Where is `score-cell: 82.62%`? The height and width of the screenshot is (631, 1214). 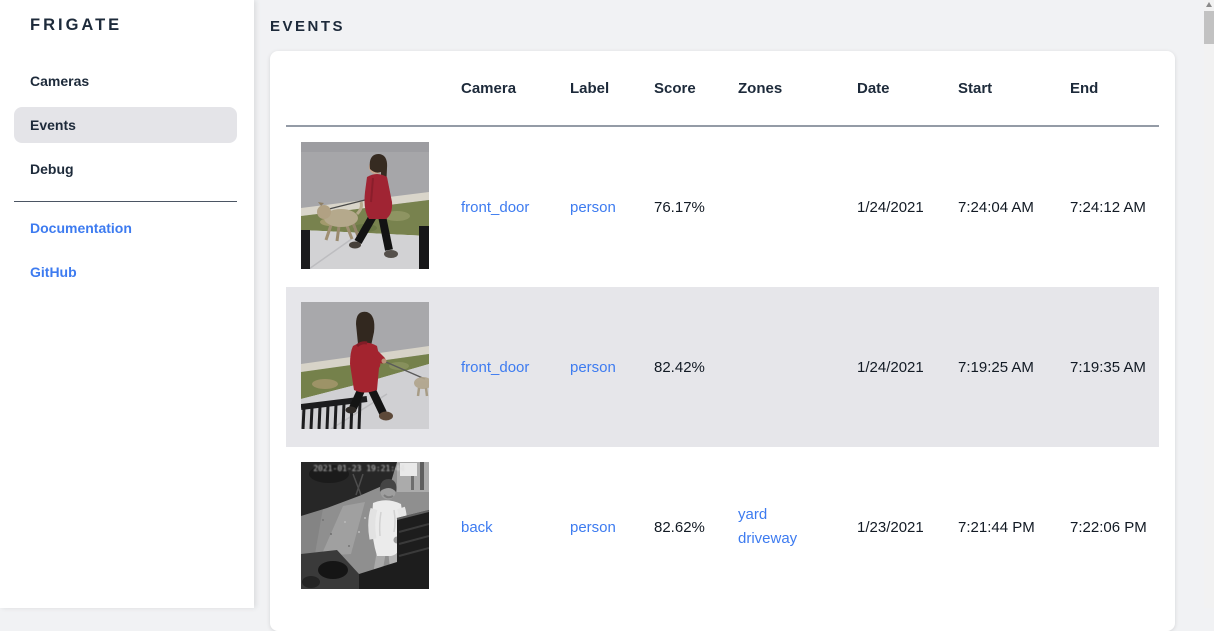
score-cell: 82.62% is located at coordinates (679, 527).